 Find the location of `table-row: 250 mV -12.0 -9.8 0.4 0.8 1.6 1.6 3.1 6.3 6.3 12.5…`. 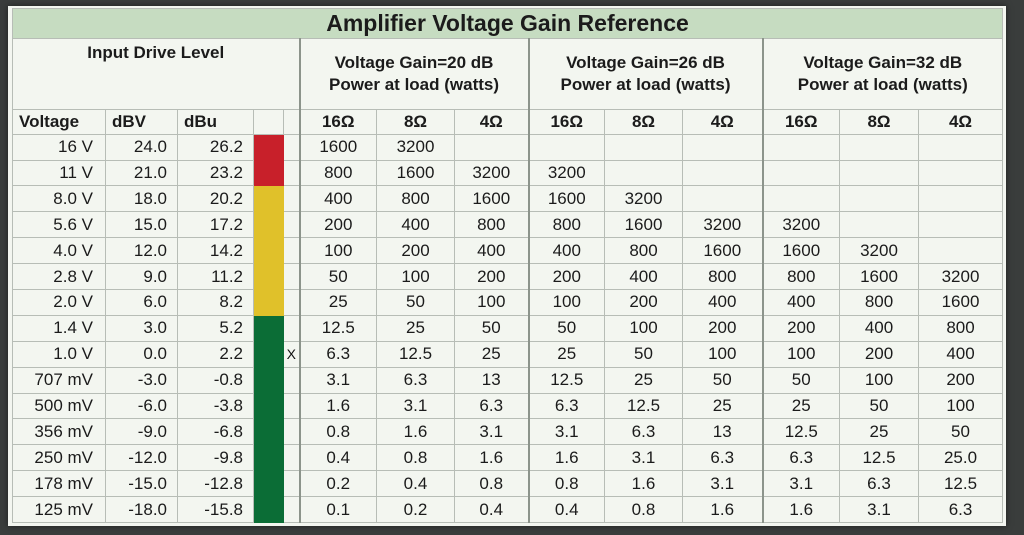

table-row: 250 mV -12.0 -9.8 0.4 0.8 1.6 1.6 3.1 6.3 6.3 12.5… is located at coordinates (508, 458).